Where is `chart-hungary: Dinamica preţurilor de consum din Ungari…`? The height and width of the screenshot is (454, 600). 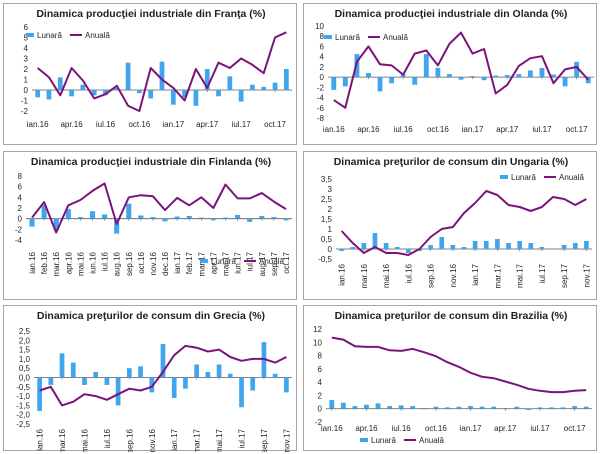
chart-hungary: Dinamica preţurilor de consum din Ungari… is located at coordinates (455, 222).